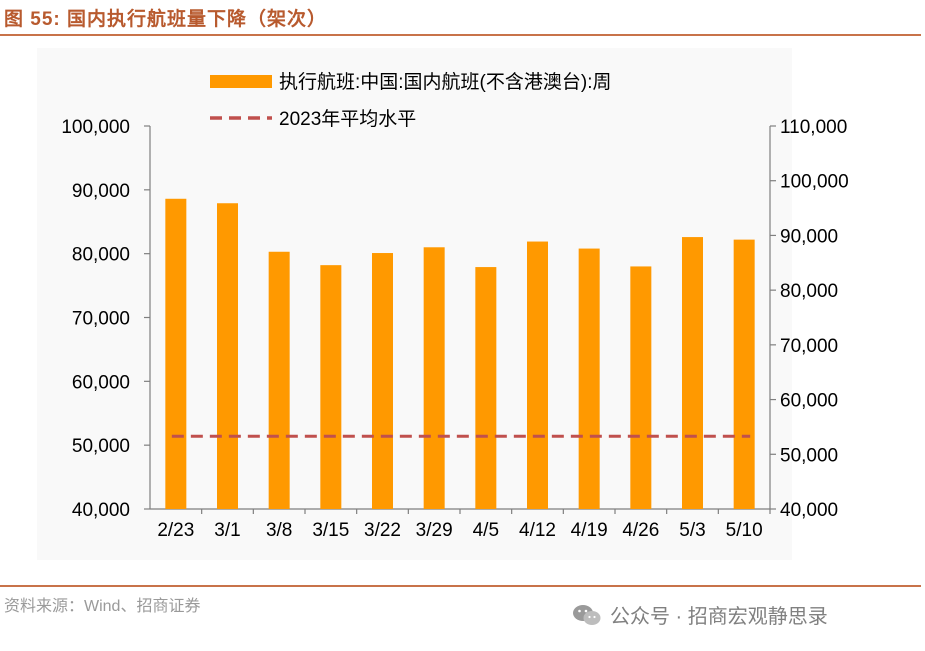 The image size is (925, 651). What do you see at coordinates (537, 530) in the screenshot?
I see `x-tick-label: 4/12` at bounding box center [537, 530].